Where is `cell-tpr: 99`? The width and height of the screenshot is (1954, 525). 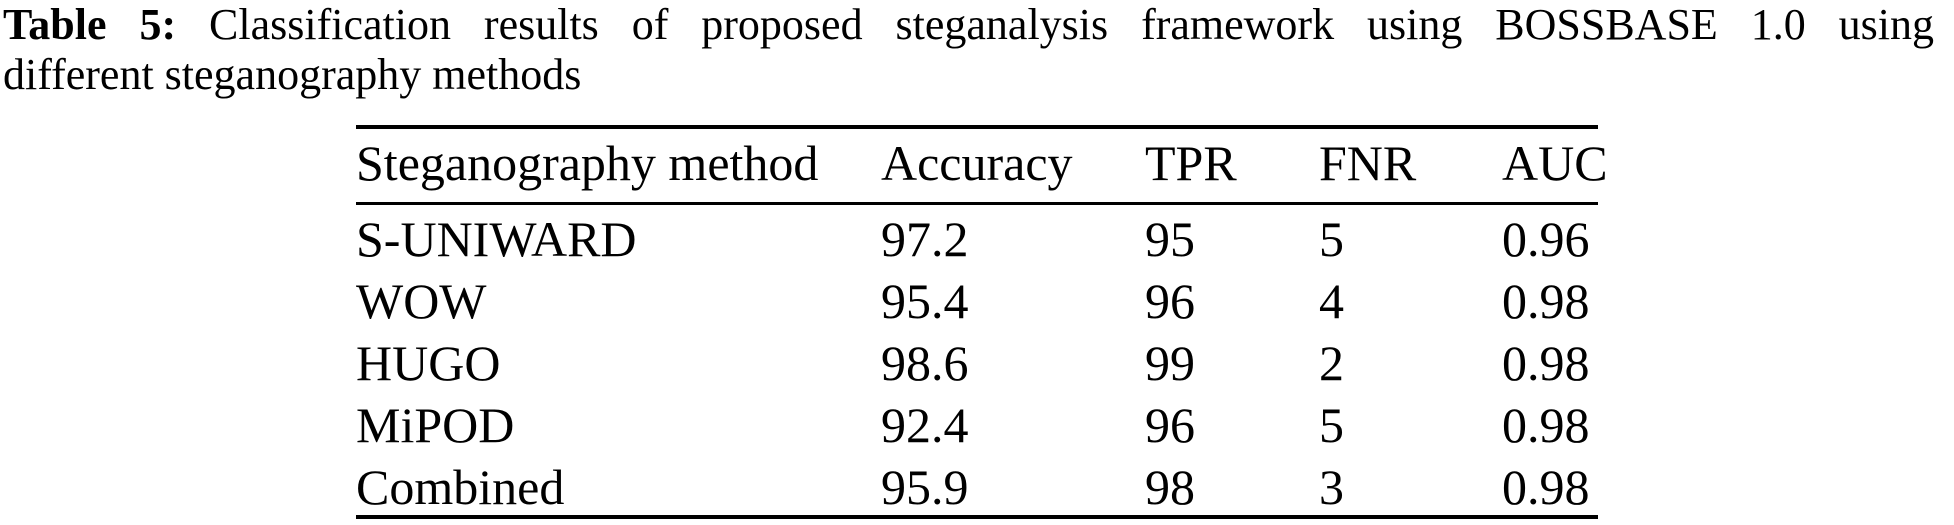
cell-tpr: 99 is located at coordinates (1170, 363).